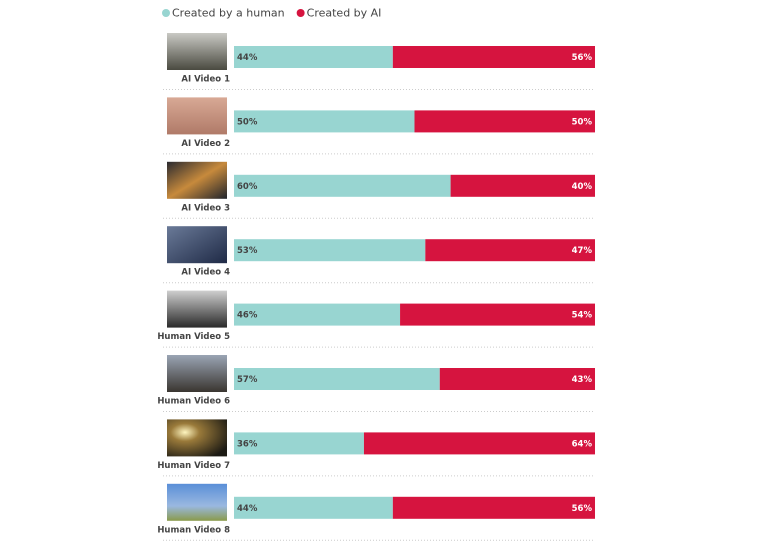 This screenshot has height=546, width=783. Describe the element at coordinates (193, 530) in the screenshot. I see `category-label: Human Video 8` at that location.